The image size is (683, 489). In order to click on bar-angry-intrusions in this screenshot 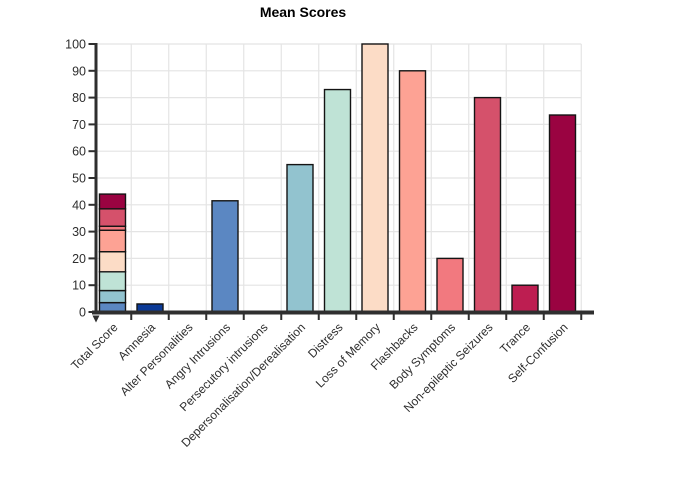, I will do `click(225, 256)`.